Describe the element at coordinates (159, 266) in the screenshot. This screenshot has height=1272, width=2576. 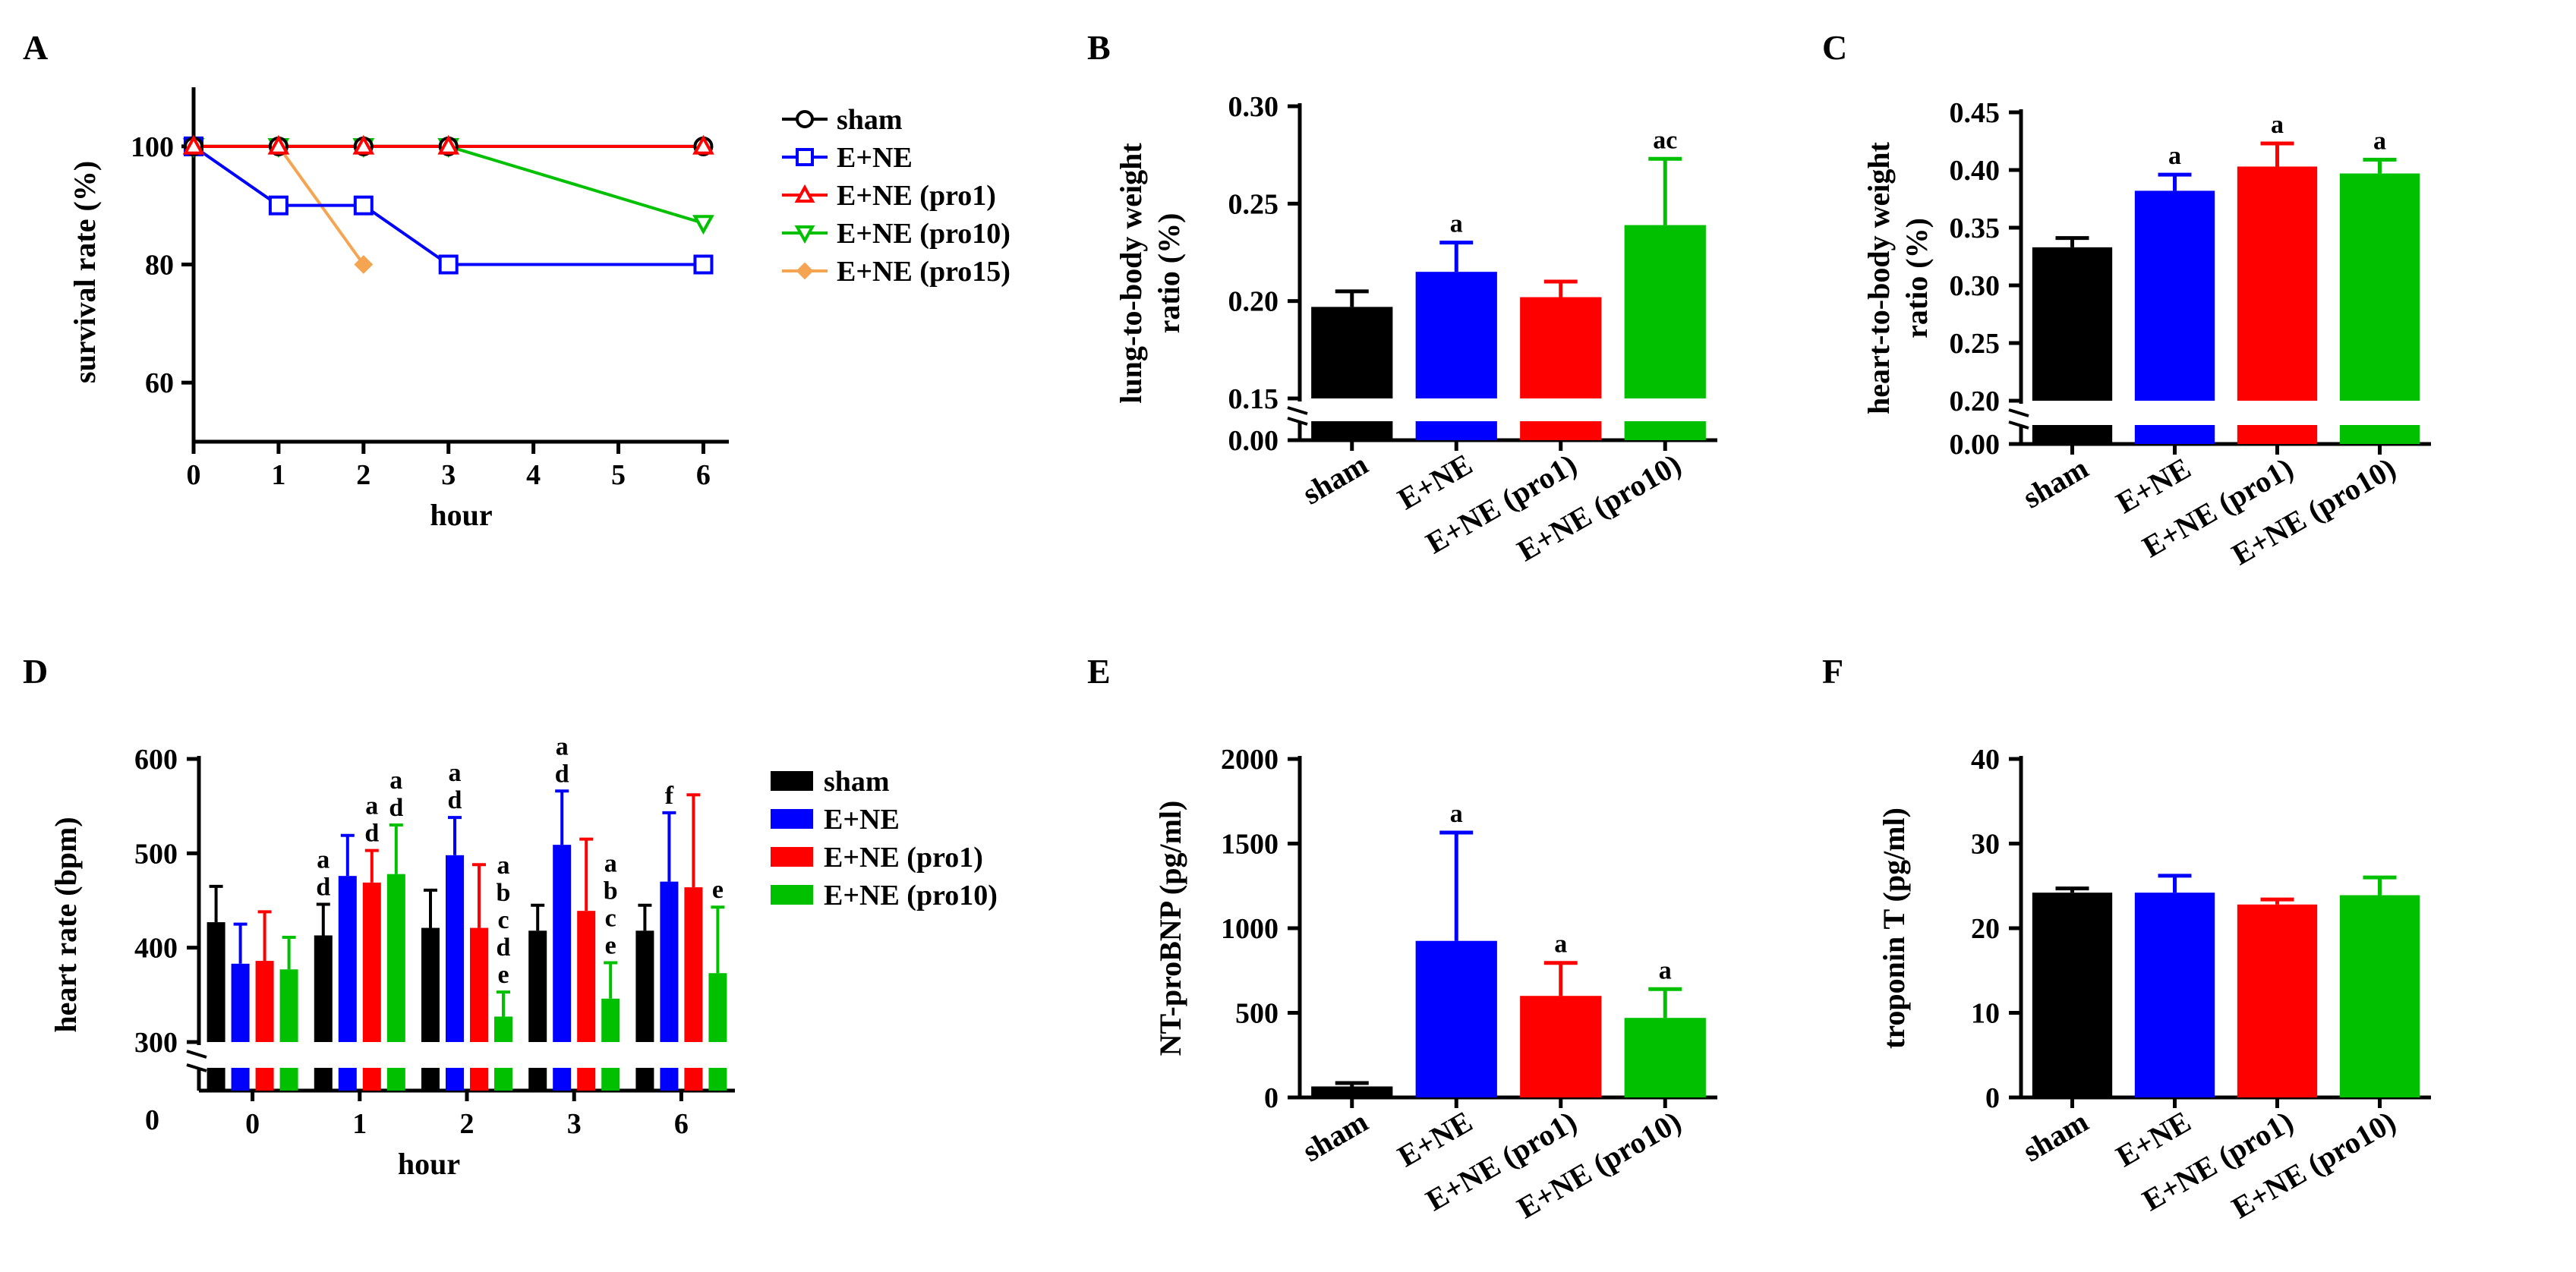
I see `y-tick-label: 80` at that location.